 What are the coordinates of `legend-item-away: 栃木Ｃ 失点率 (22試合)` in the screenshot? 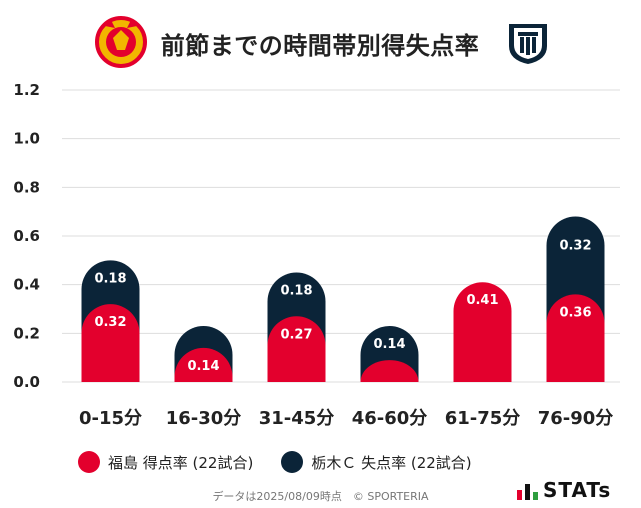 It's located at (376, 462).